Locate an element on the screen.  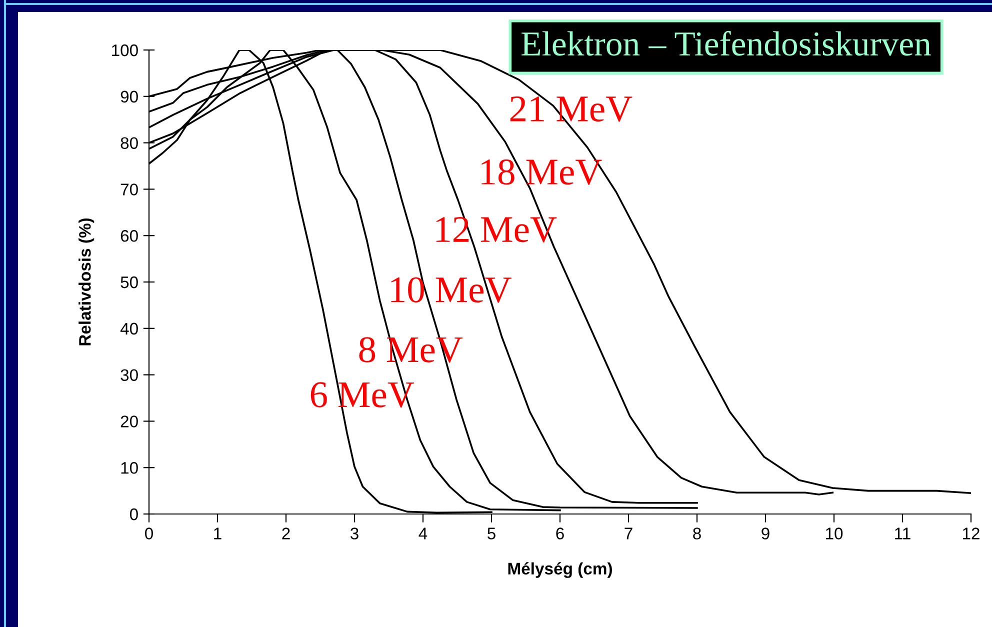
x-tick-label: 12 is located at coordinates (971, 534).